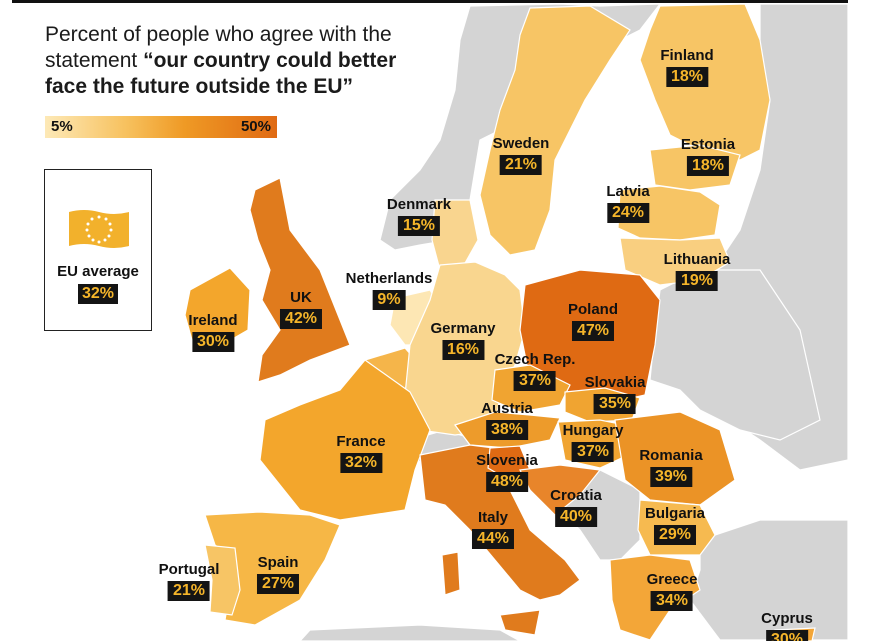 Image resolution: width=869 pixels, height=641 pixels. I want to click on eu-flag-icon, so click(99, 229).